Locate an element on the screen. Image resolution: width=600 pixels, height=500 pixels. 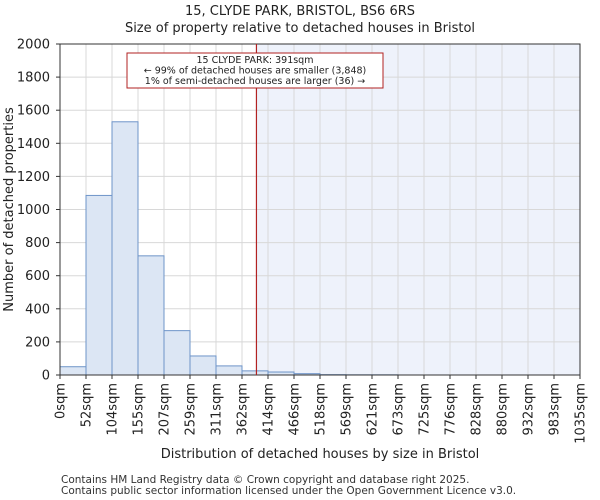
x-tick-label: 569sqm is located at coordinates (347, 409).